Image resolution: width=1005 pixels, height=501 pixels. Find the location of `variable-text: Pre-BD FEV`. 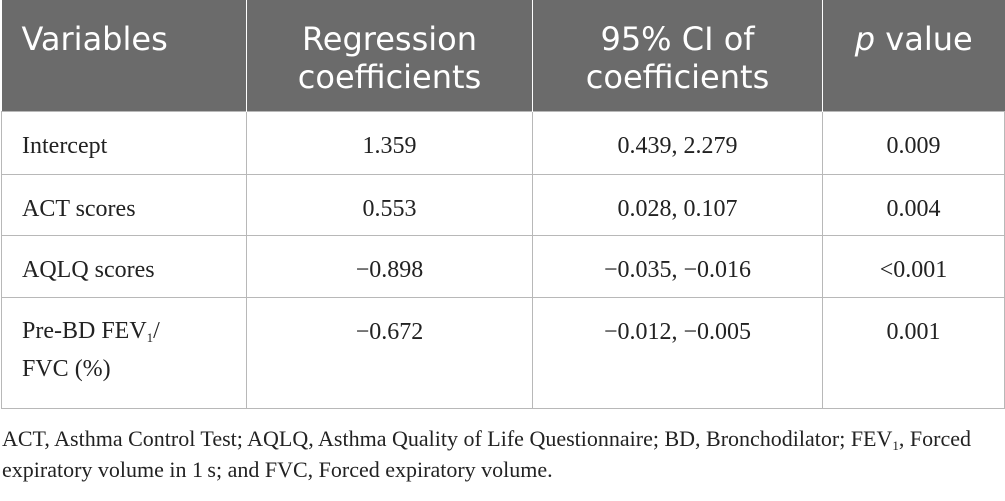

variable-text: Pre-BD FEV is located at coordinates (84, 330).